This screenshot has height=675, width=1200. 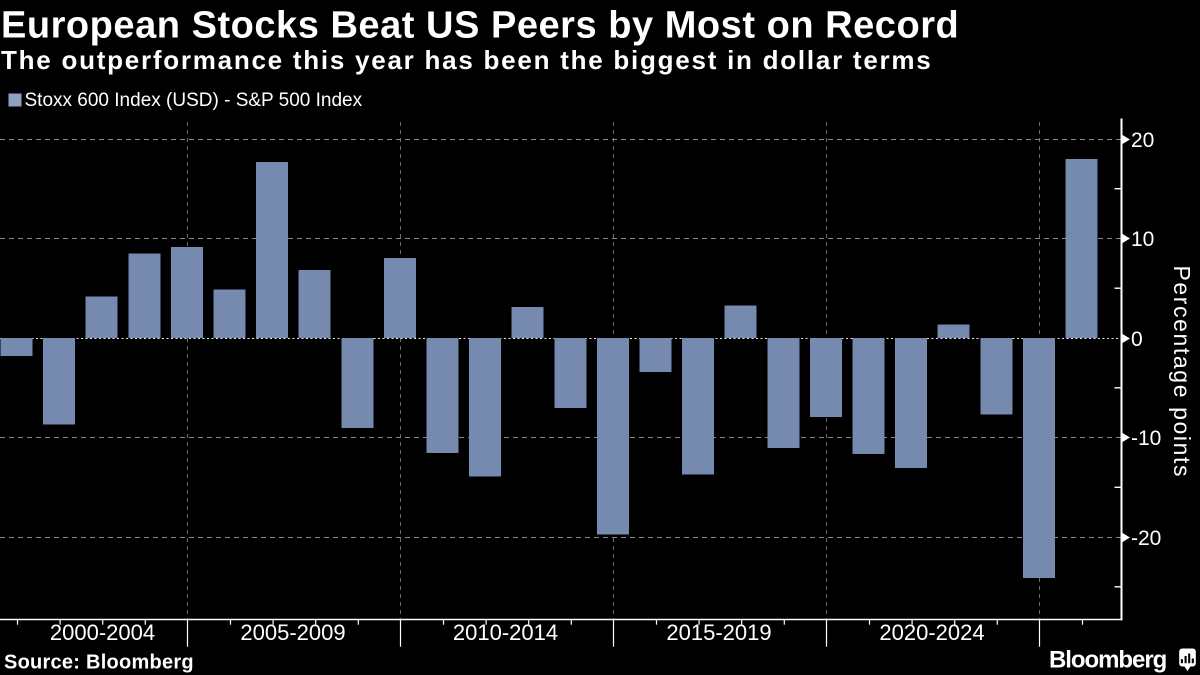 What do you see at coordinates (1182, 371) in the screenshot?
I see `svg-text: Percentage points` at bounding box center [1182, 371].